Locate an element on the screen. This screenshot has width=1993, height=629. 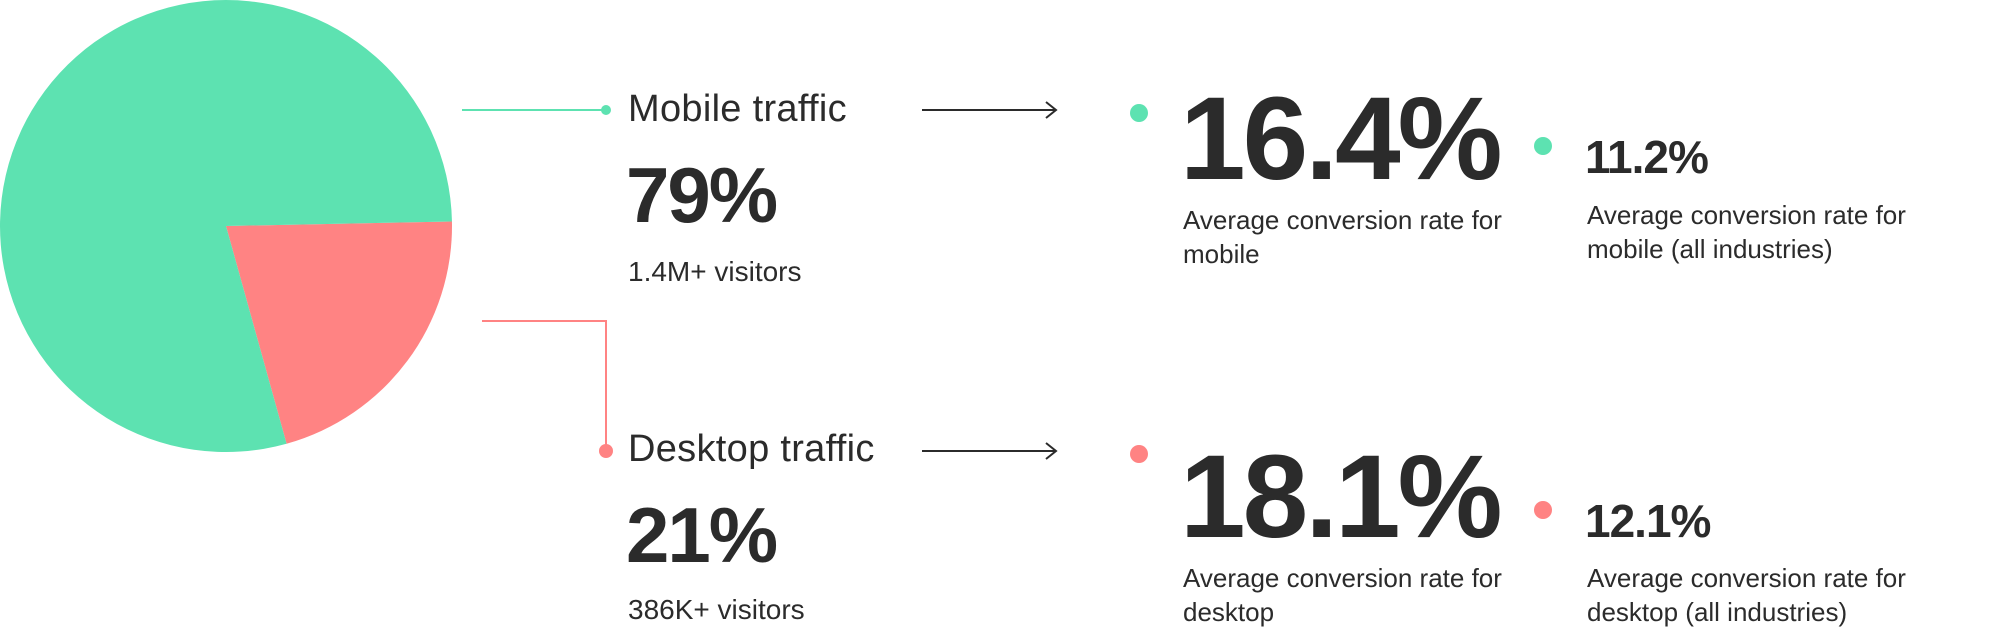
desktop-conversion-rate: 18.1% is located at coordinates (1341, 497).